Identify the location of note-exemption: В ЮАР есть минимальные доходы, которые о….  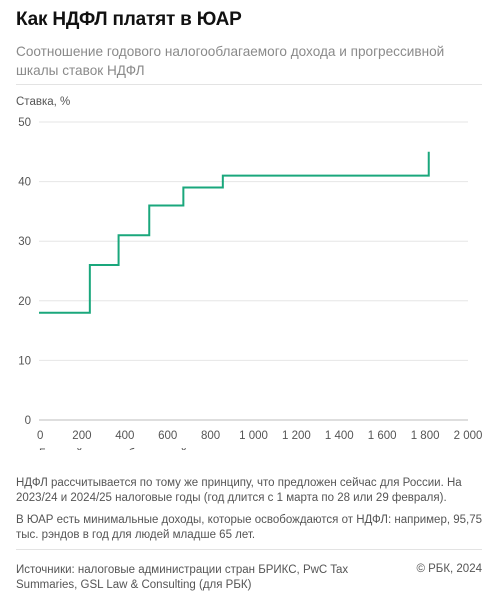
(249, 527).